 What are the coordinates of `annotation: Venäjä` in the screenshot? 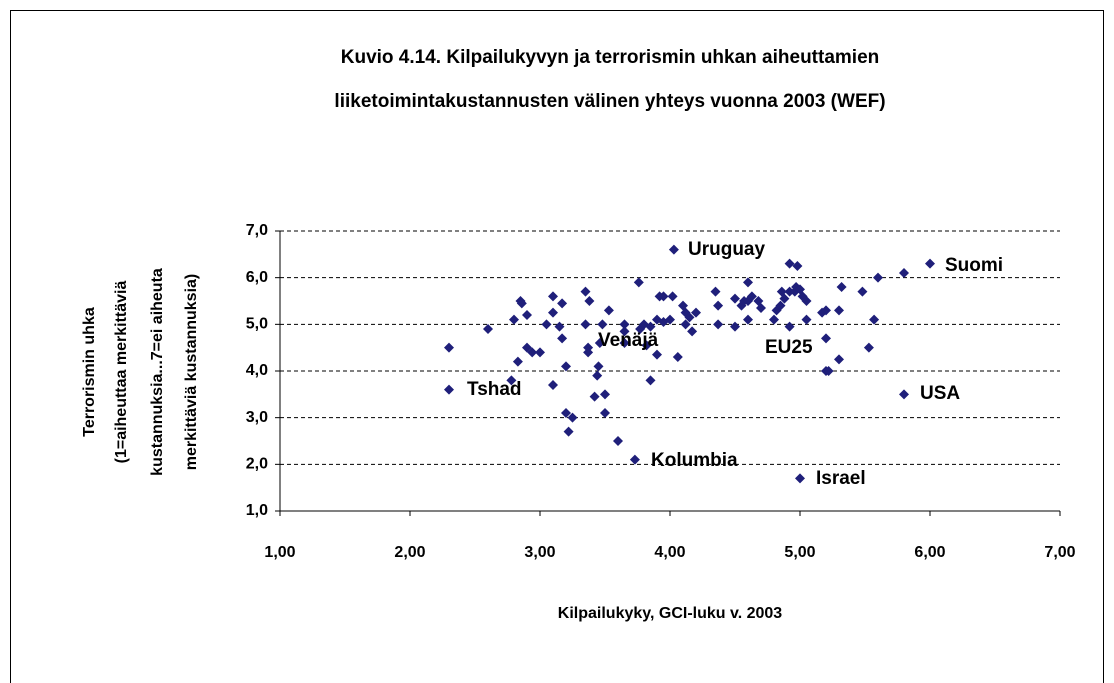 It's located at (628, 340).